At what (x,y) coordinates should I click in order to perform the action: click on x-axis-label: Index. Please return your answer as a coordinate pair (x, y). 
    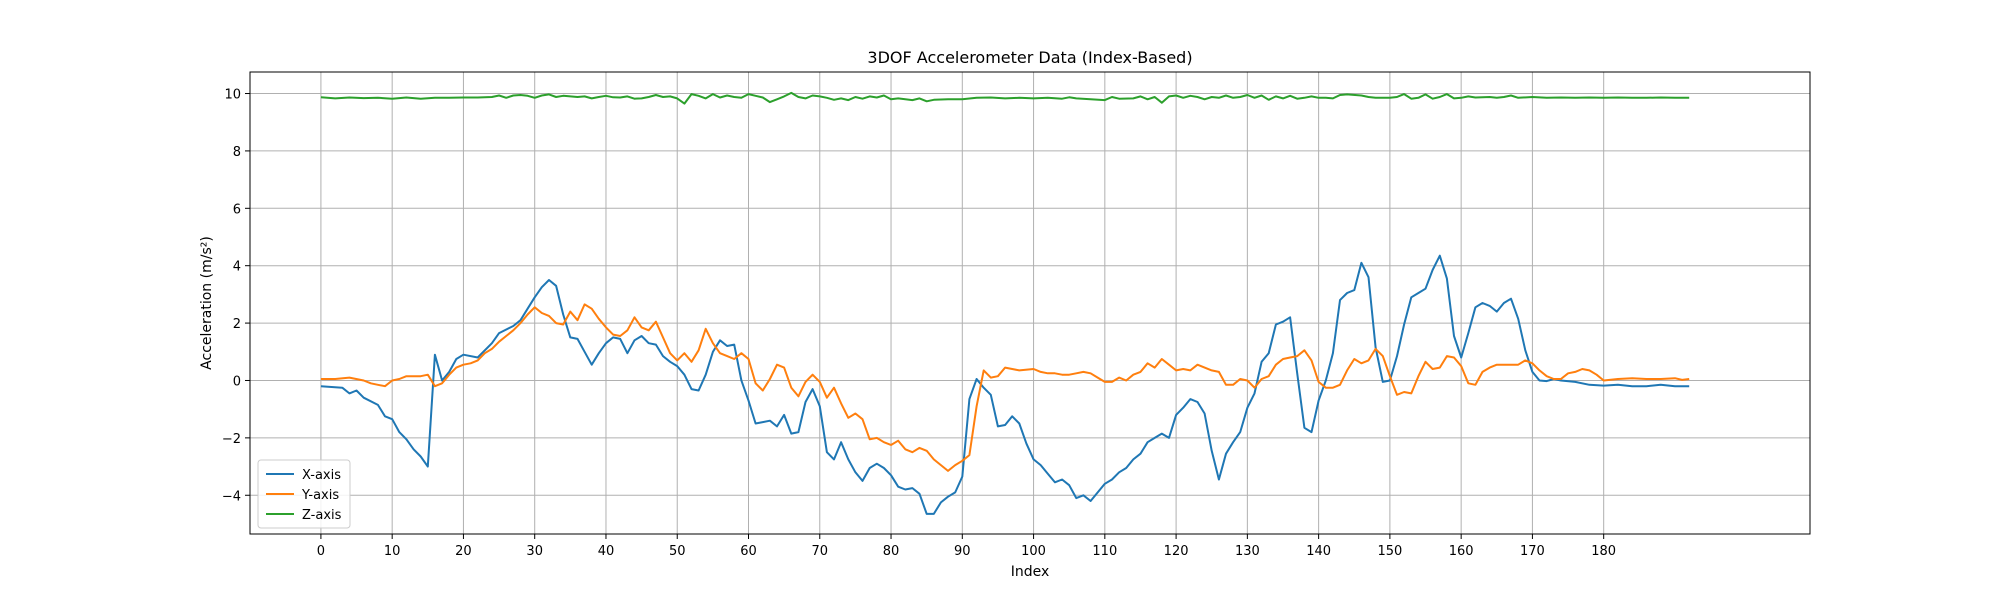
    Looking at the image, I should click on (1030, 572).